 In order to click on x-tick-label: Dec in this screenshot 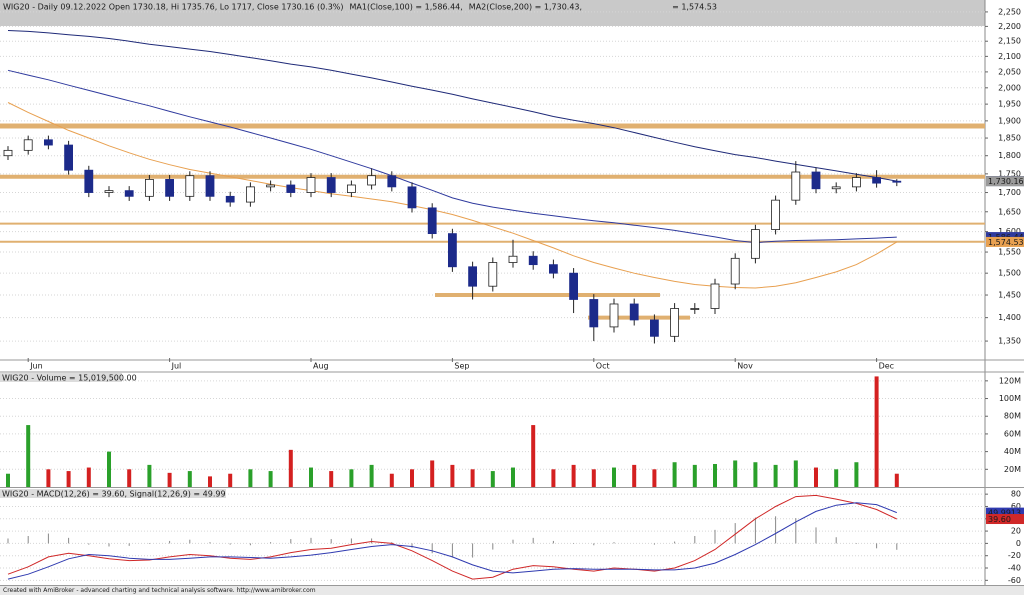, I will do `click(886, 366)`.